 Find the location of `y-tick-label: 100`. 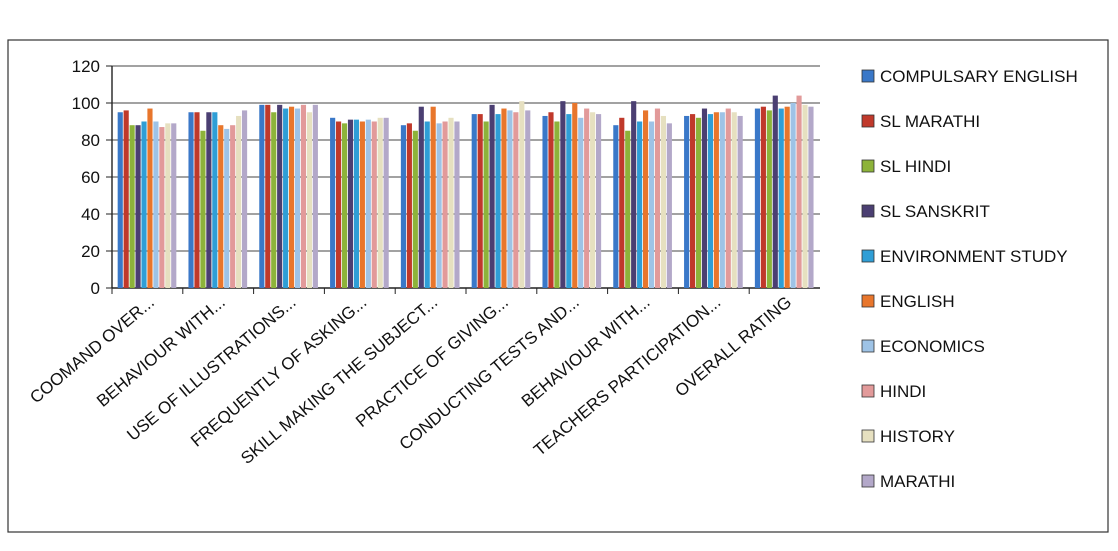

y-tick-label: 100 is located at coordinates (86, 103).